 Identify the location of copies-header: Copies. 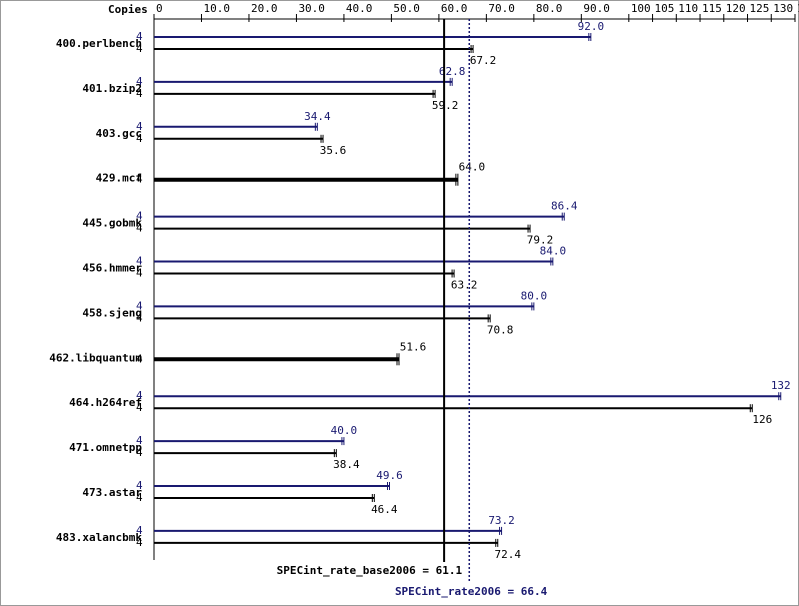
(128, 9).